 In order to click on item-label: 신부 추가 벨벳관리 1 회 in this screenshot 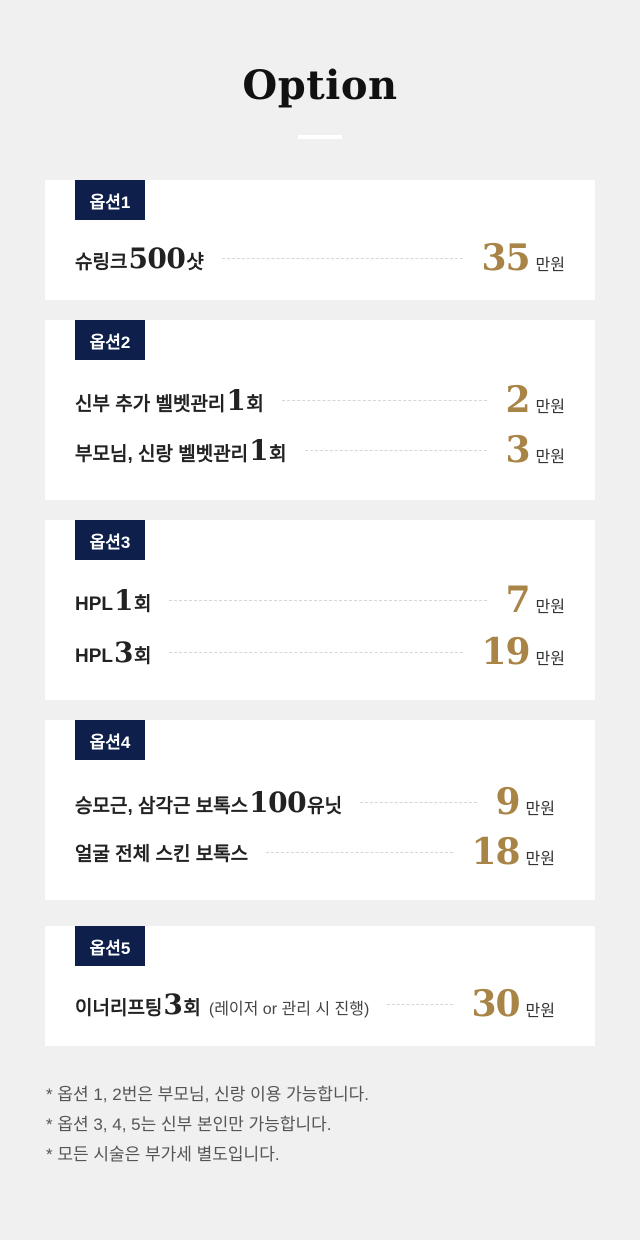, I will do `click(169, 400)`.